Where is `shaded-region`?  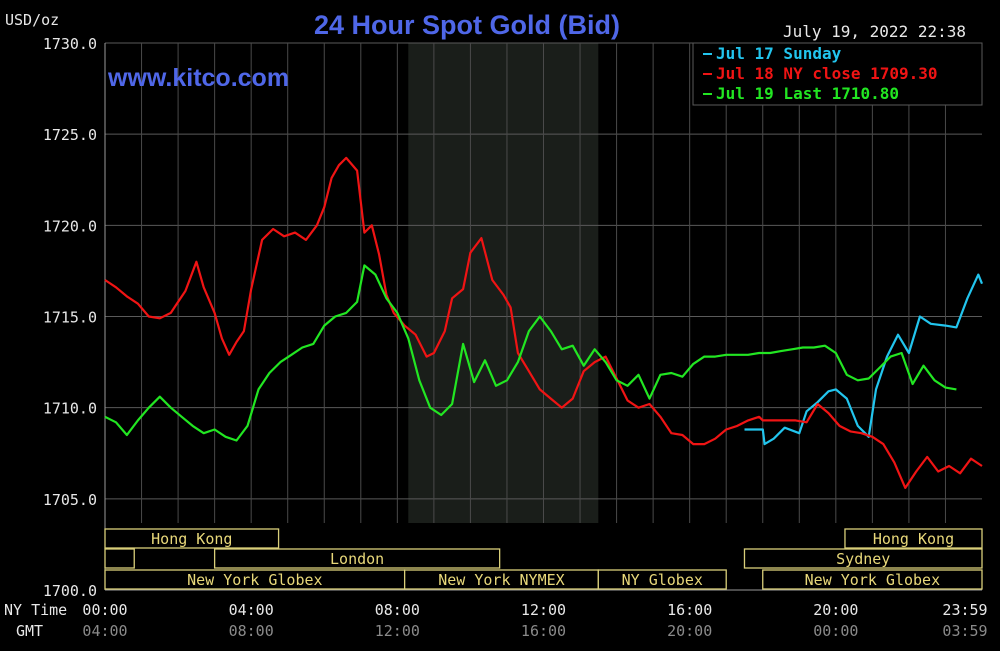 shaded-region is located at coordinates (503, 283).